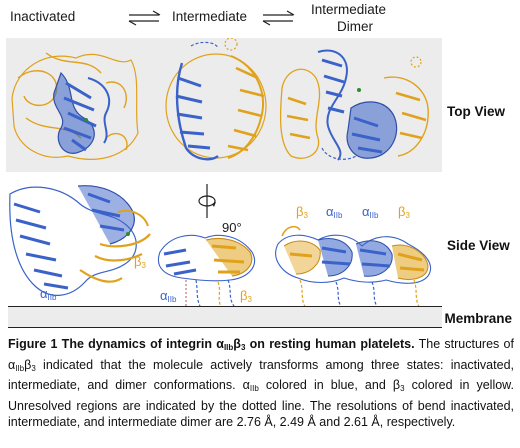  What do you see at coordinates (355, 26) in the screenshot?
I see `state-label-dimer-line2: Dimer` at bounding box center [355, 26].